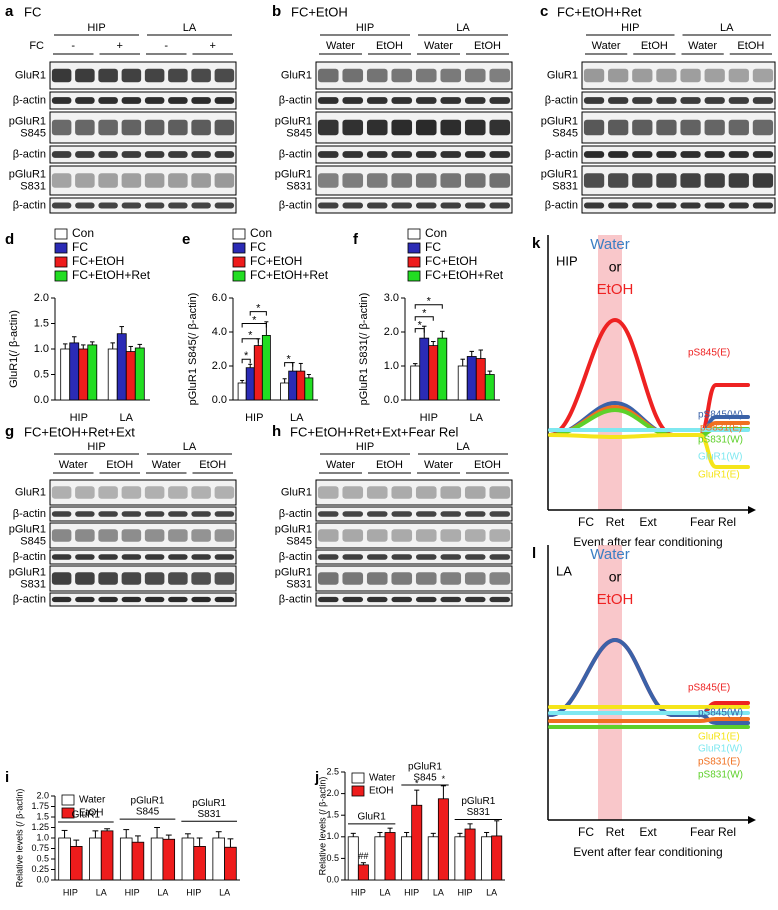 The height and width of the screenshot is (910, 778). I want to click on panel-letter: f, so click(356, 239).